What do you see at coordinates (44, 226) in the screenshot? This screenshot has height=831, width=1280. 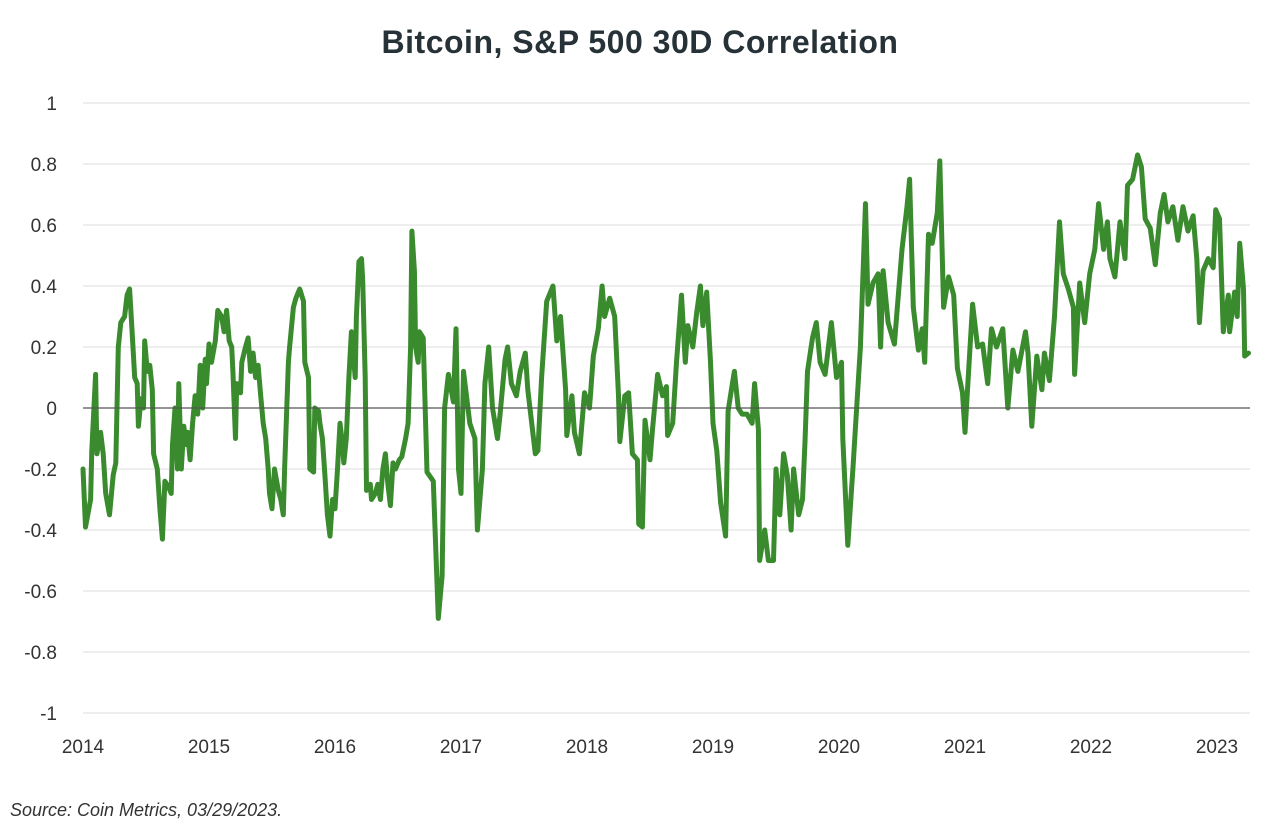 I see `y-tick-label: 0.6` at bounding box center [44, 226].